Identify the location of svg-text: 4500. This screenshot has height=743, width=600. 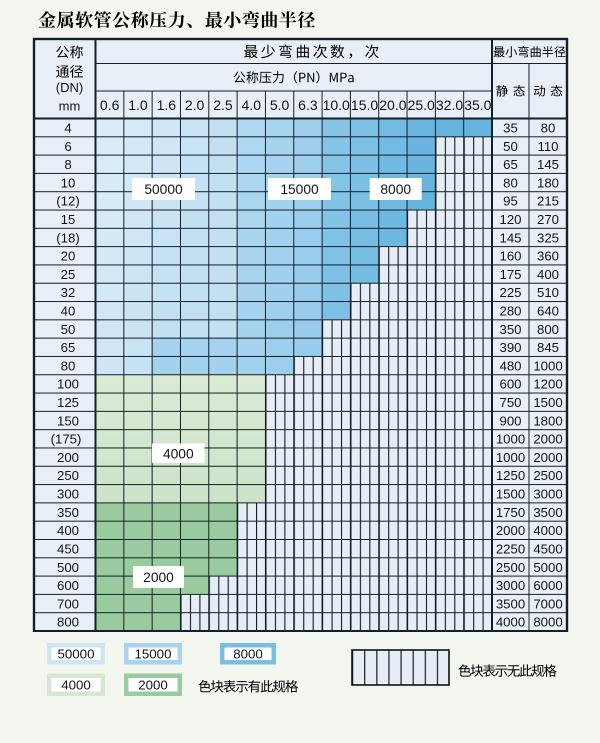
(547, 548).